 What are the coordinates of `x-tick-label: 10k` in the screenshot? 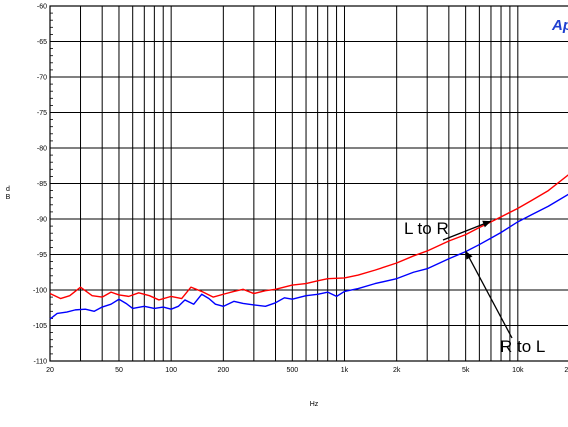 It's located at (518, 370).